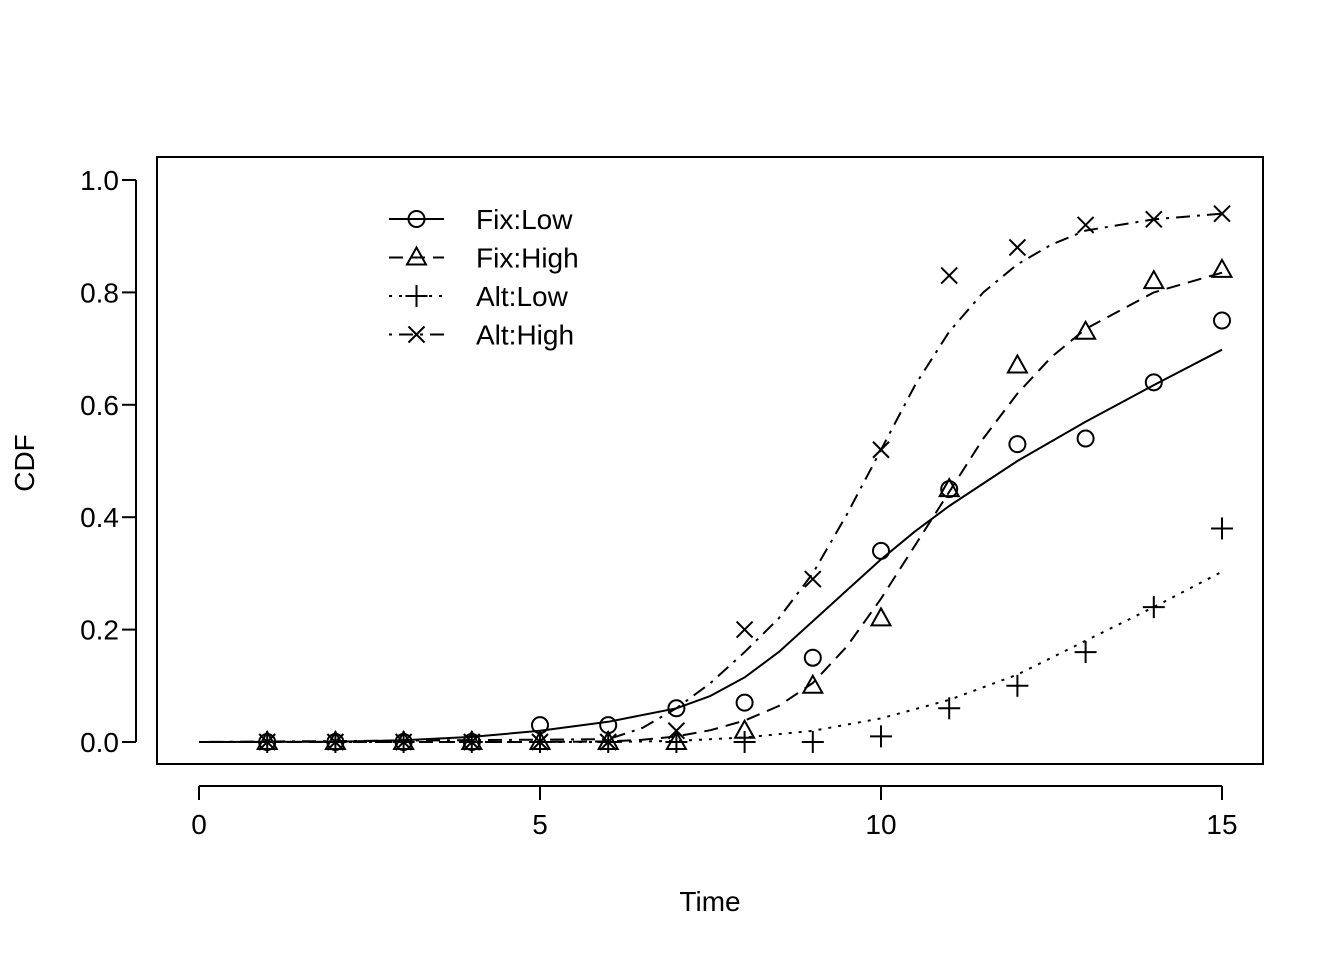 Image resolution: width=1344 pixels, height=960 pixels. Describe the element at coordinates (108, 461) in the screenshot. I see `y-axis: 0.0 0.2 0.4 0.6 0.8 1.0` at that location.